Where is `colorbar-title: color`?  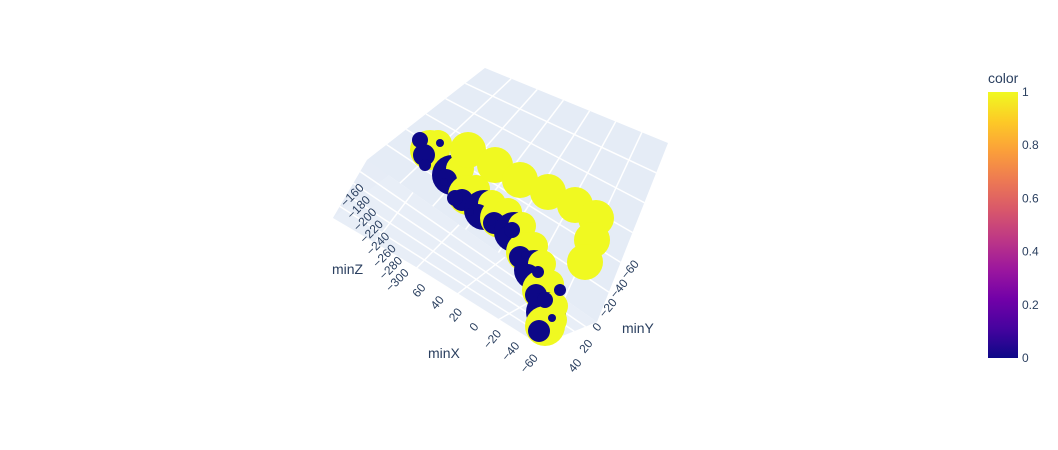
colorbar-title: color is located at coordinates (1003, 78).